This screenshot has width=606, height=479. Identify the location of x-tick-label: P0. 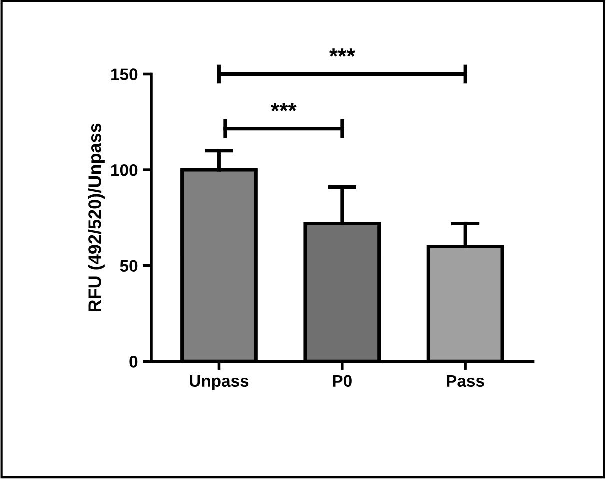
(342, 381).